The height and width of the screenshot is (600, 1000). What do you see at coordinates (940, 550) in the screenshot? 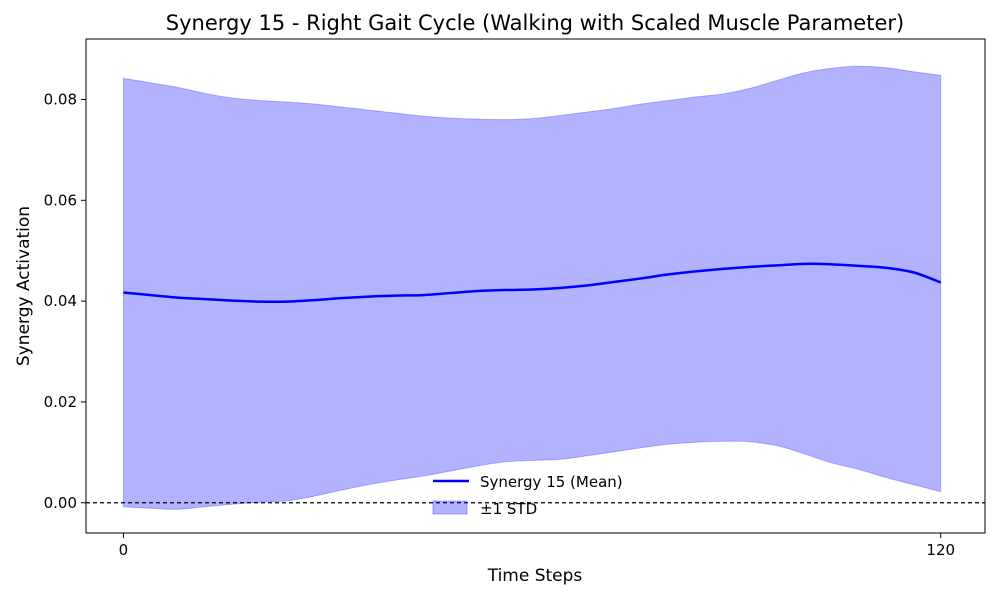
I see `x-tick-label: 120` at bounding box center [940, 550].